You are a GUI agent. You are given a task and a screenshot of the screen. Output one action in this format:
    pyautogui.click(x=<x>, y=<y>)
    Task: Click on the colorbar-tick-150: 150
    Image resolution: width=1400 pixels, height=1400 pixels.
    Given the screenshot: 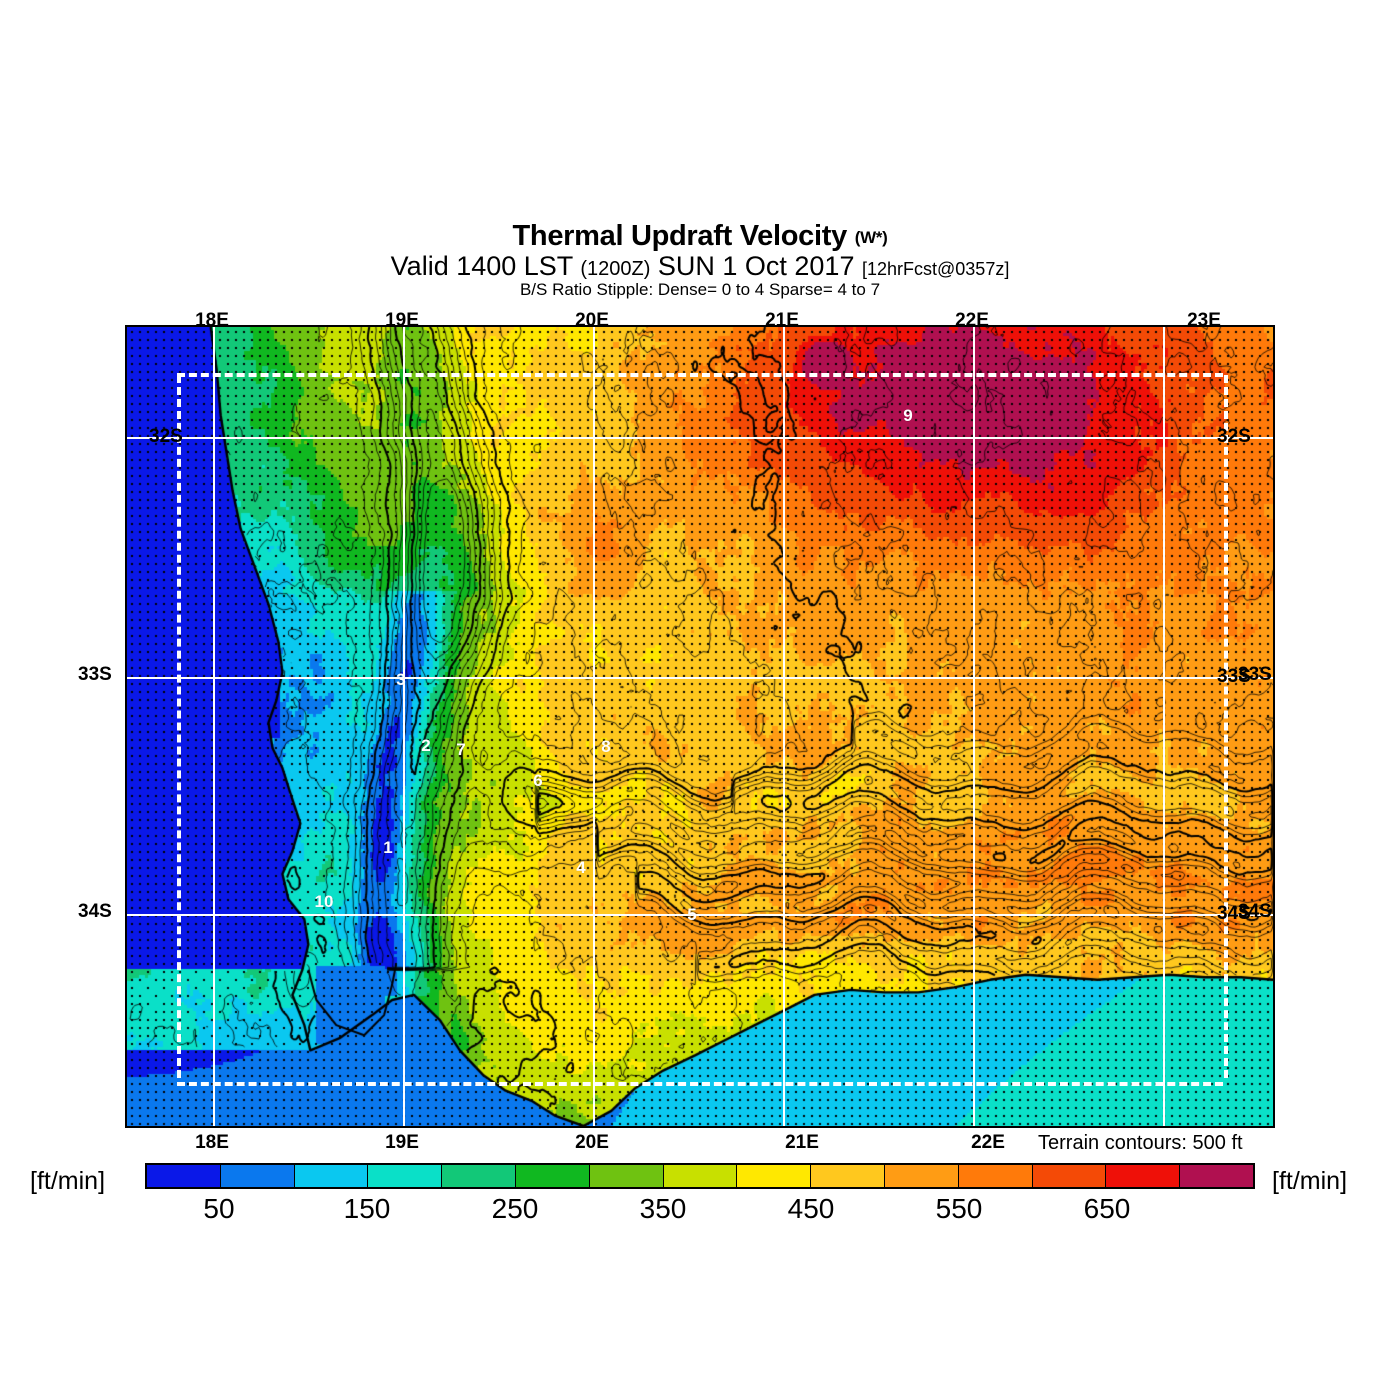 What is the action you would take?
    pyautogui.click(x=367, y=1208)
    